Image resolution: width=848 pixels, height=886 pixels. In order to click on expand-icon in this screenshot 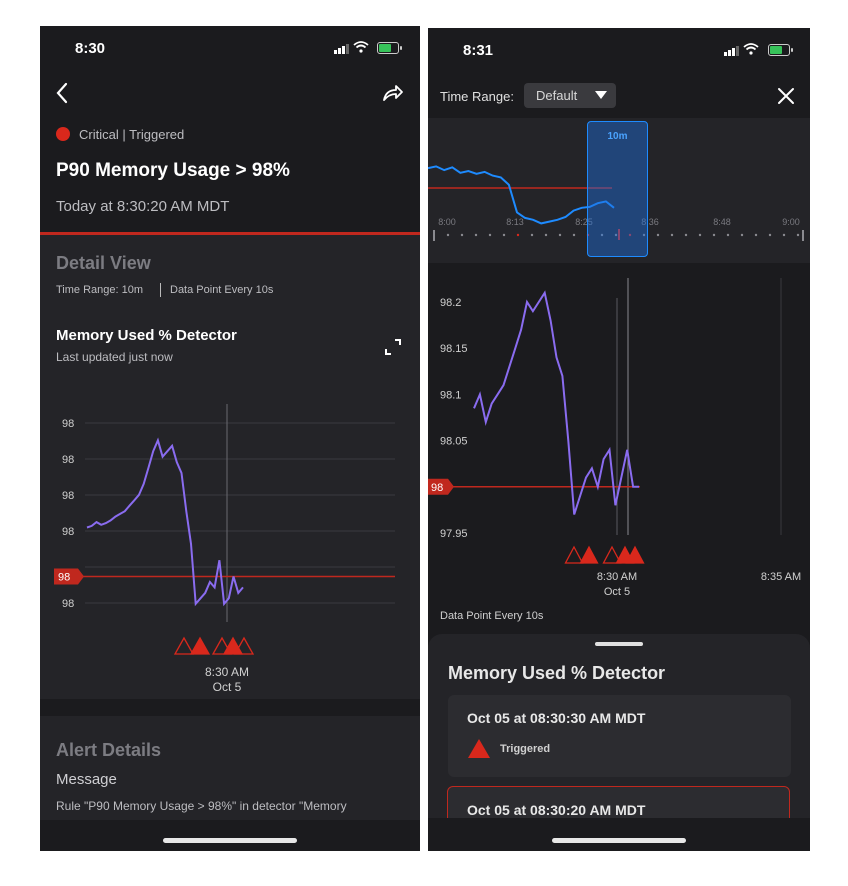, I will do `click(393, 347)`.